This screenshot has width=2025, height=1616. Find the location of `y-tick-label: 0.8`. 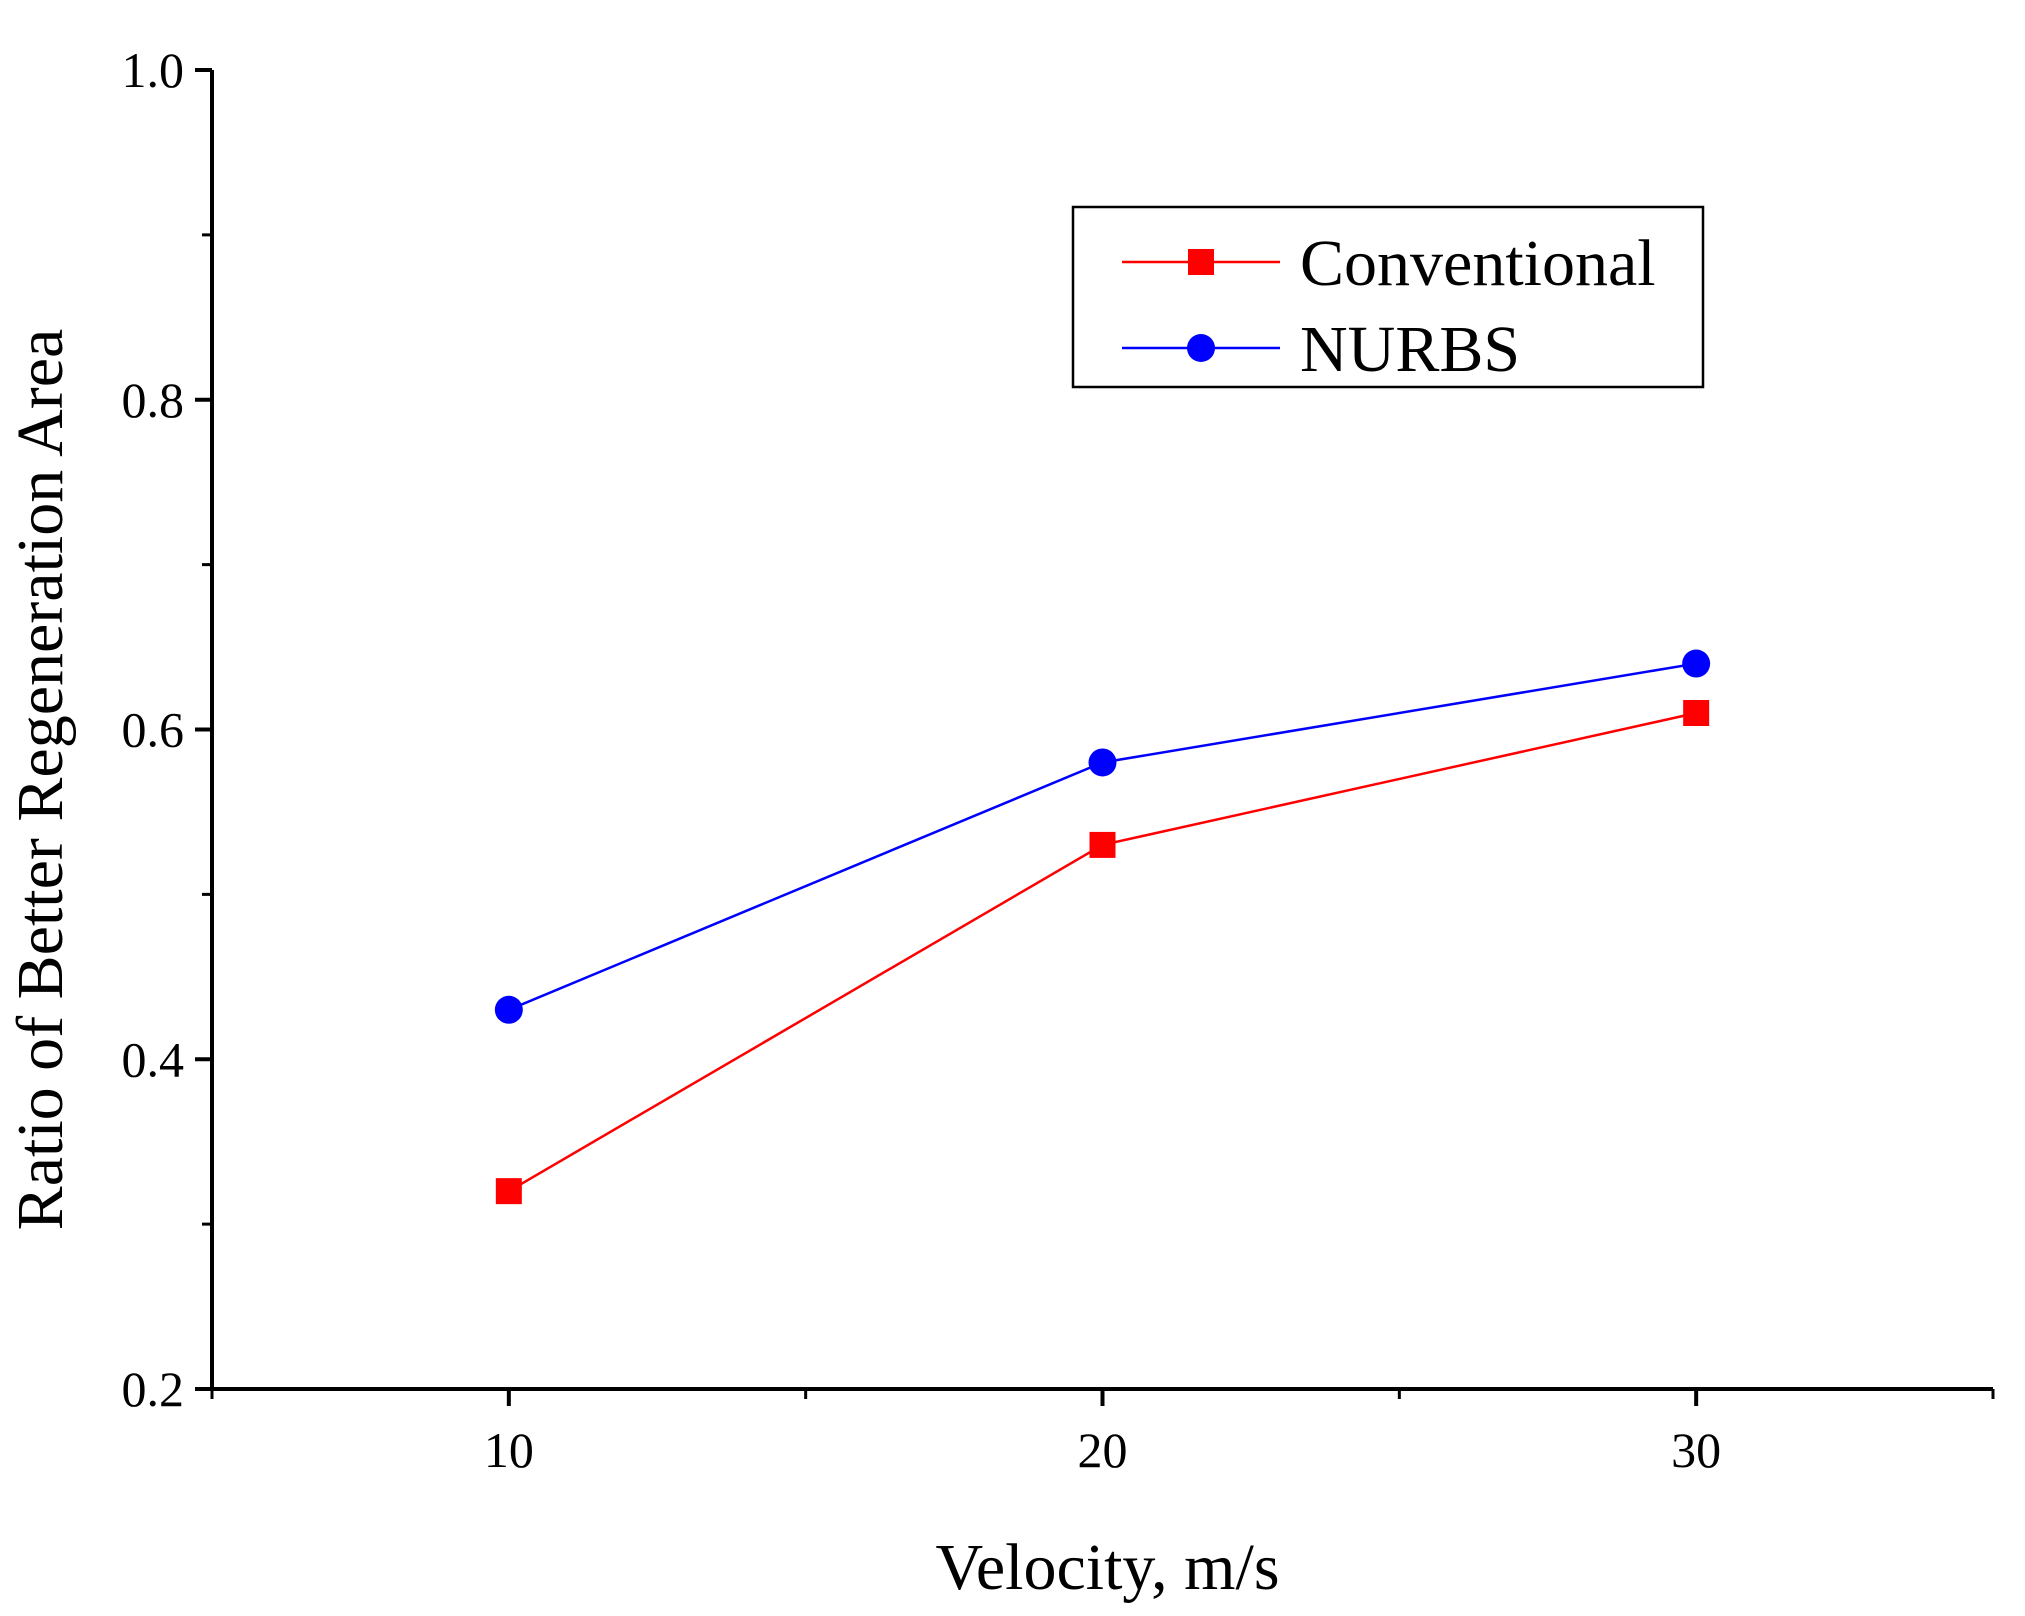

y-tick-label: 0.8 is located at coordinates (153, 400).